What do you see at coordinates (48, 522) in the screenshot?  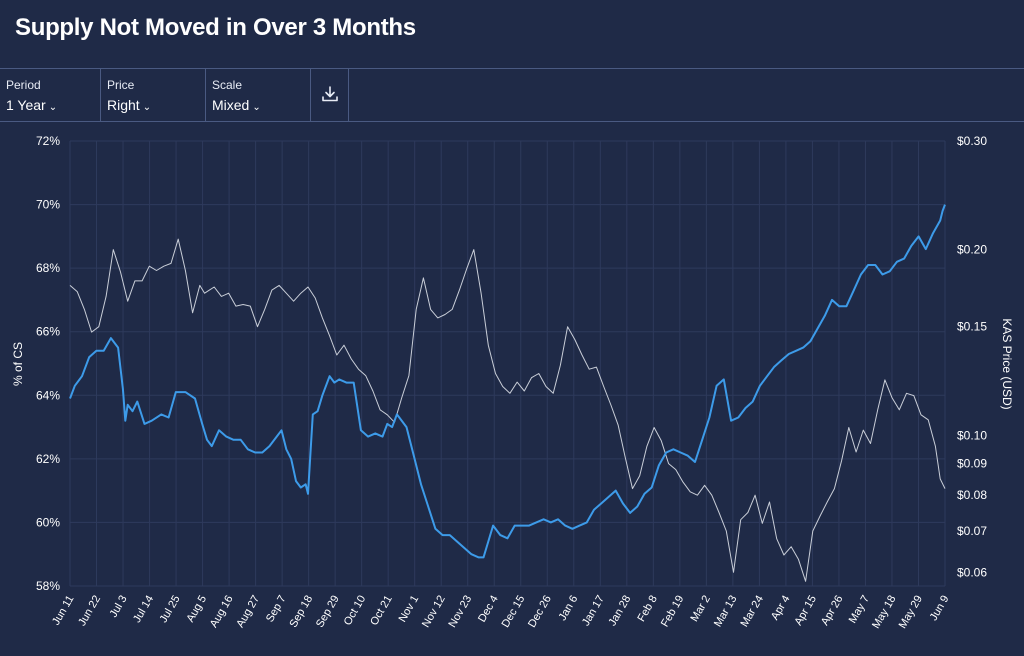 I see `left-tick-label: 60%` at bounding box center [48, 522].